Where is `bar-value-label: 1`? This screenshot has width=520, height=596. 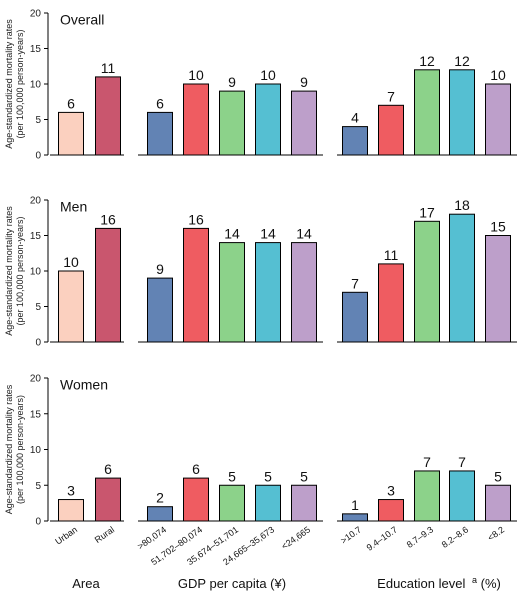
bar-value-label: 1 is located at coordinates (355, 505).